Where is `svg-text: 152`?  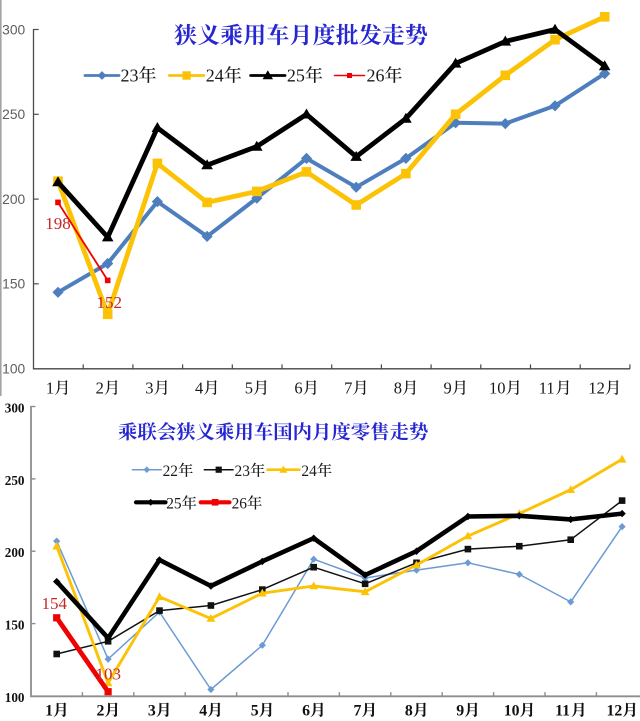
svg-text: 152 is located at coordinates (109, 302).